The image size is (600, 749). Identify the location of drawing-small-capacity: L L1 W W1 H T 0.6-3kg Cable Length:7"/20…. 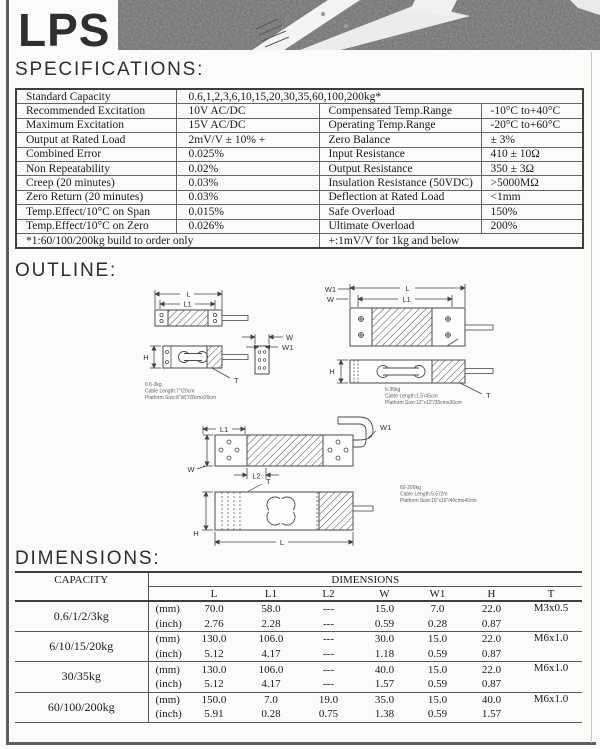
(218, 344).